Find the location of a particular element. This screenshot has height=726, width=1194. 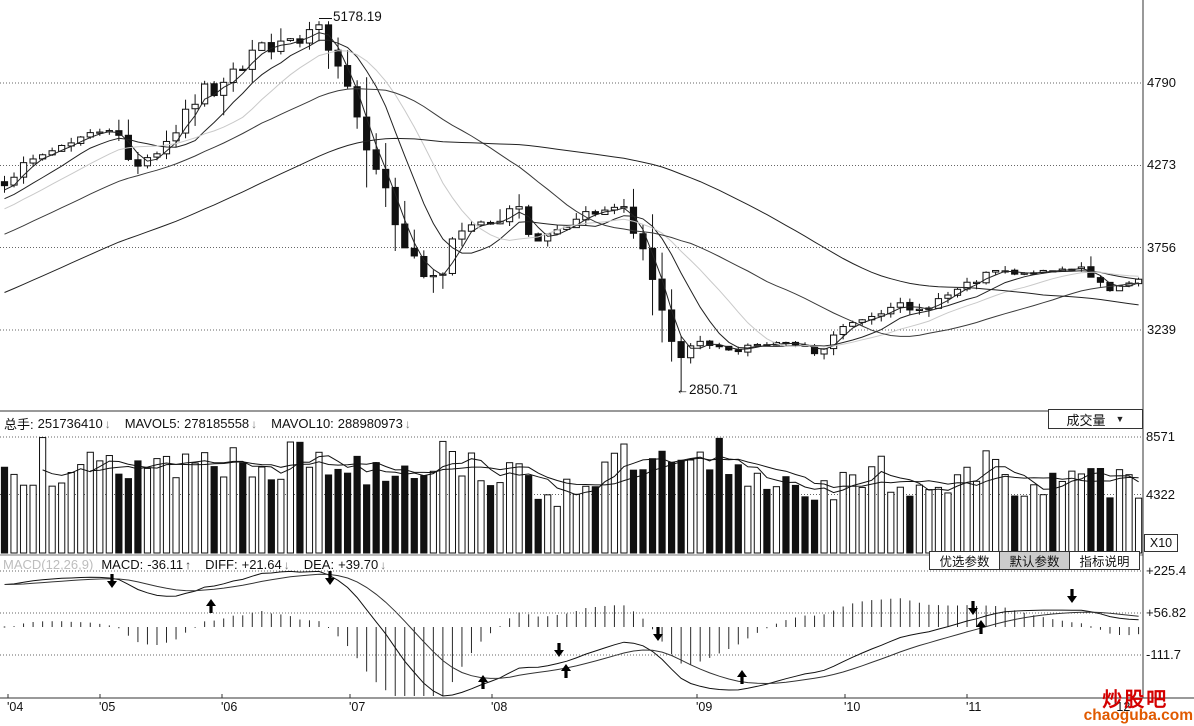

macd-signal-arrows is located at coordinates (592, 630).